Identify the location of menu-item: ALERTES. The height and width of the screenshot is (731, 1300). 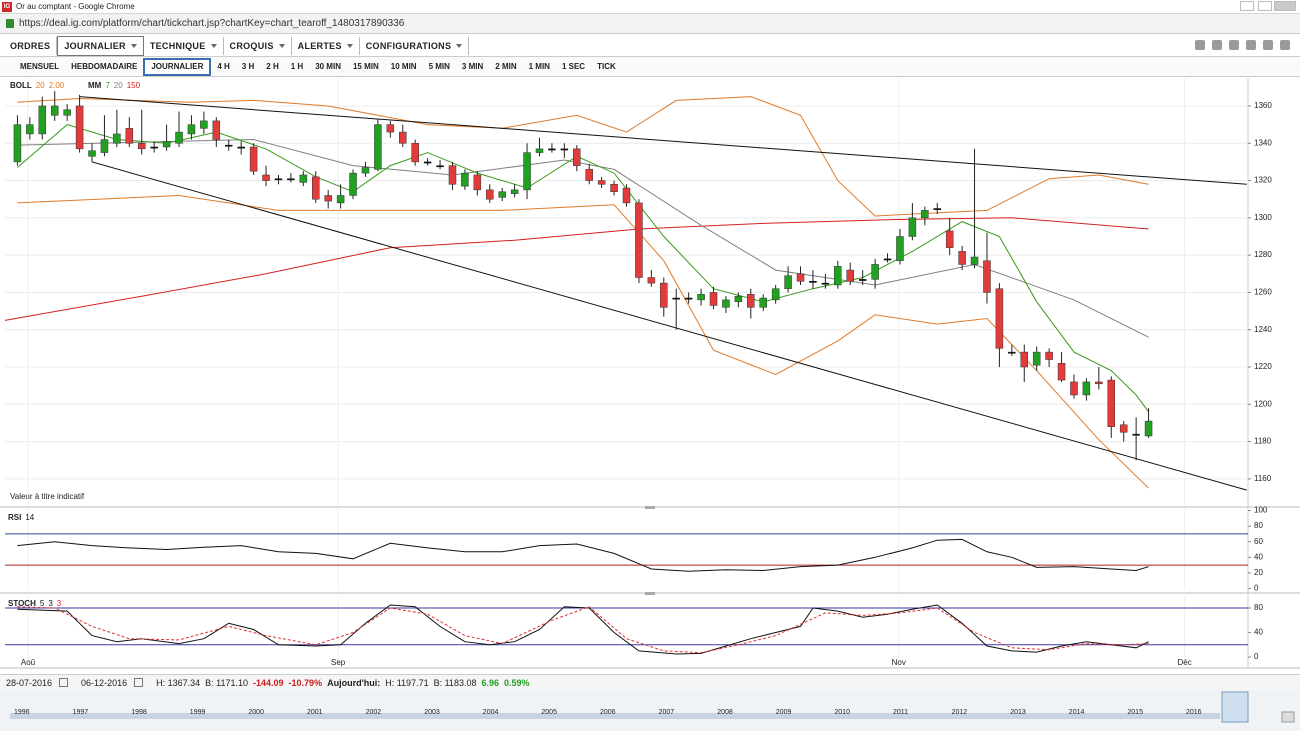
(326, 45).